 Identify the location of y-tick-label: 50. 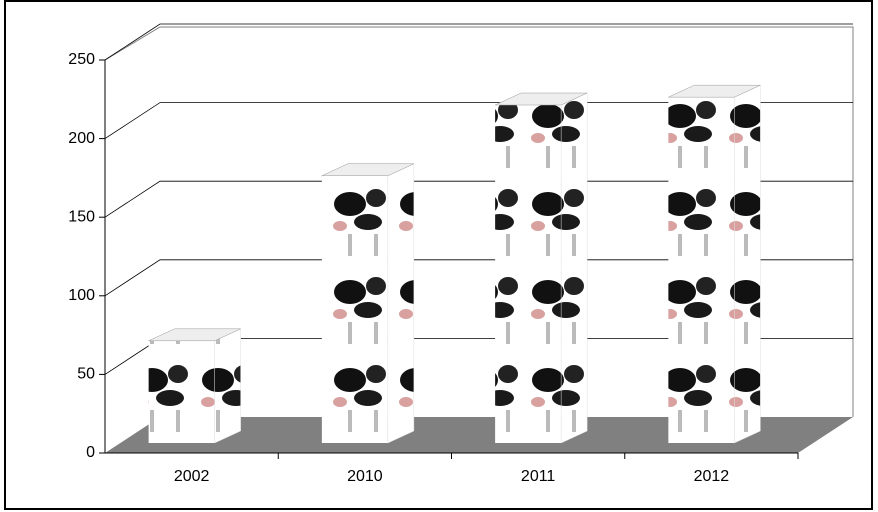
(86, 374).